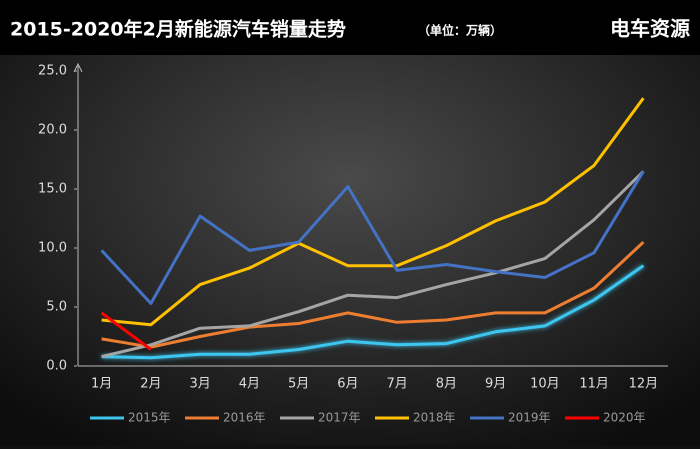 The image size is (700, 449). What do you see at coordinates (101, 384) in the screenshot?
I see `x-tick-label: 1月` at bounding box center [101, 384].